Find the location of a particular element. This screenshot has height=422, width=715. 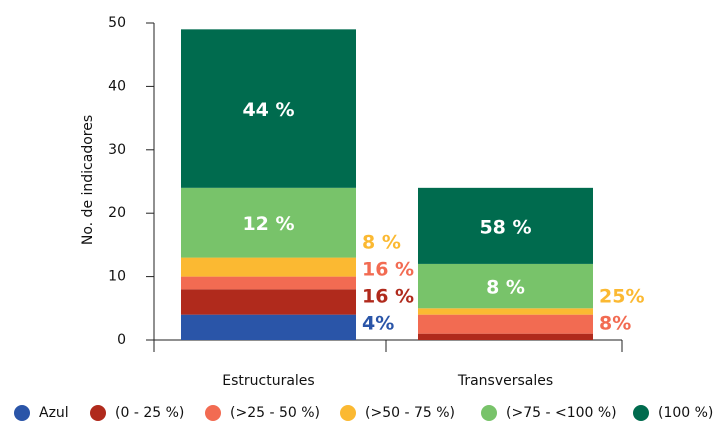

y-tick-label: 40 is located at coordinates (117, 86).